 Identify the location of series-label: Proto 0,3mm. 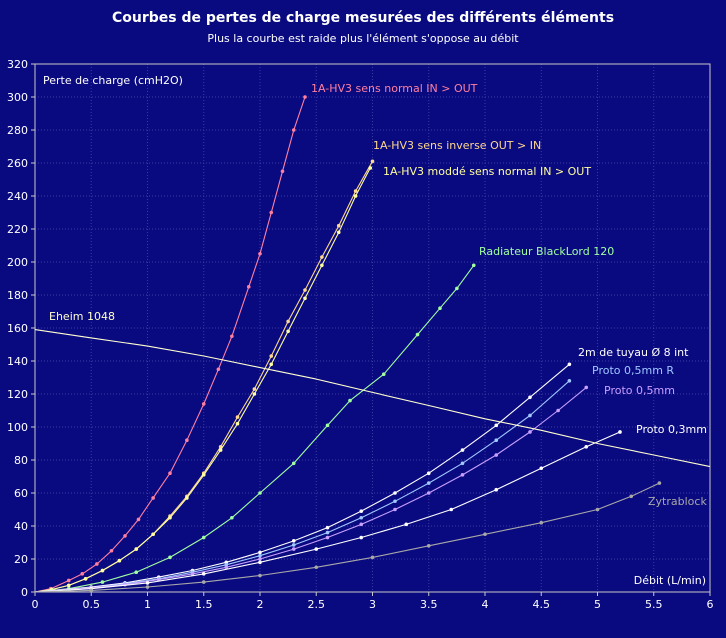
(671, 429).